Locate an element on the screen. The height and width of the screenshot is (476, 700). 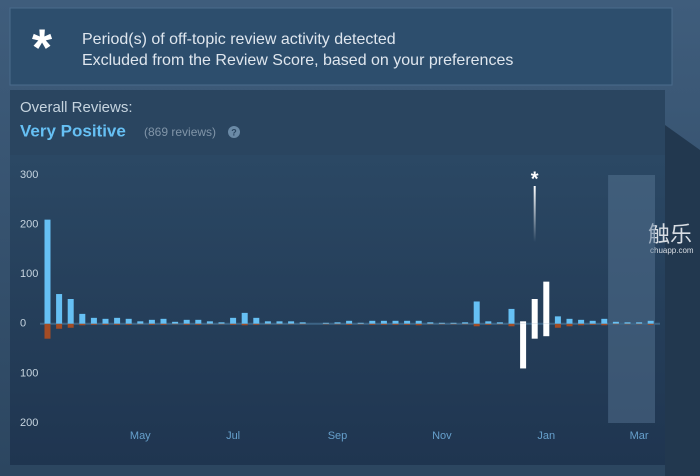
banner-symbol: * is located at coordinates (42, 49).